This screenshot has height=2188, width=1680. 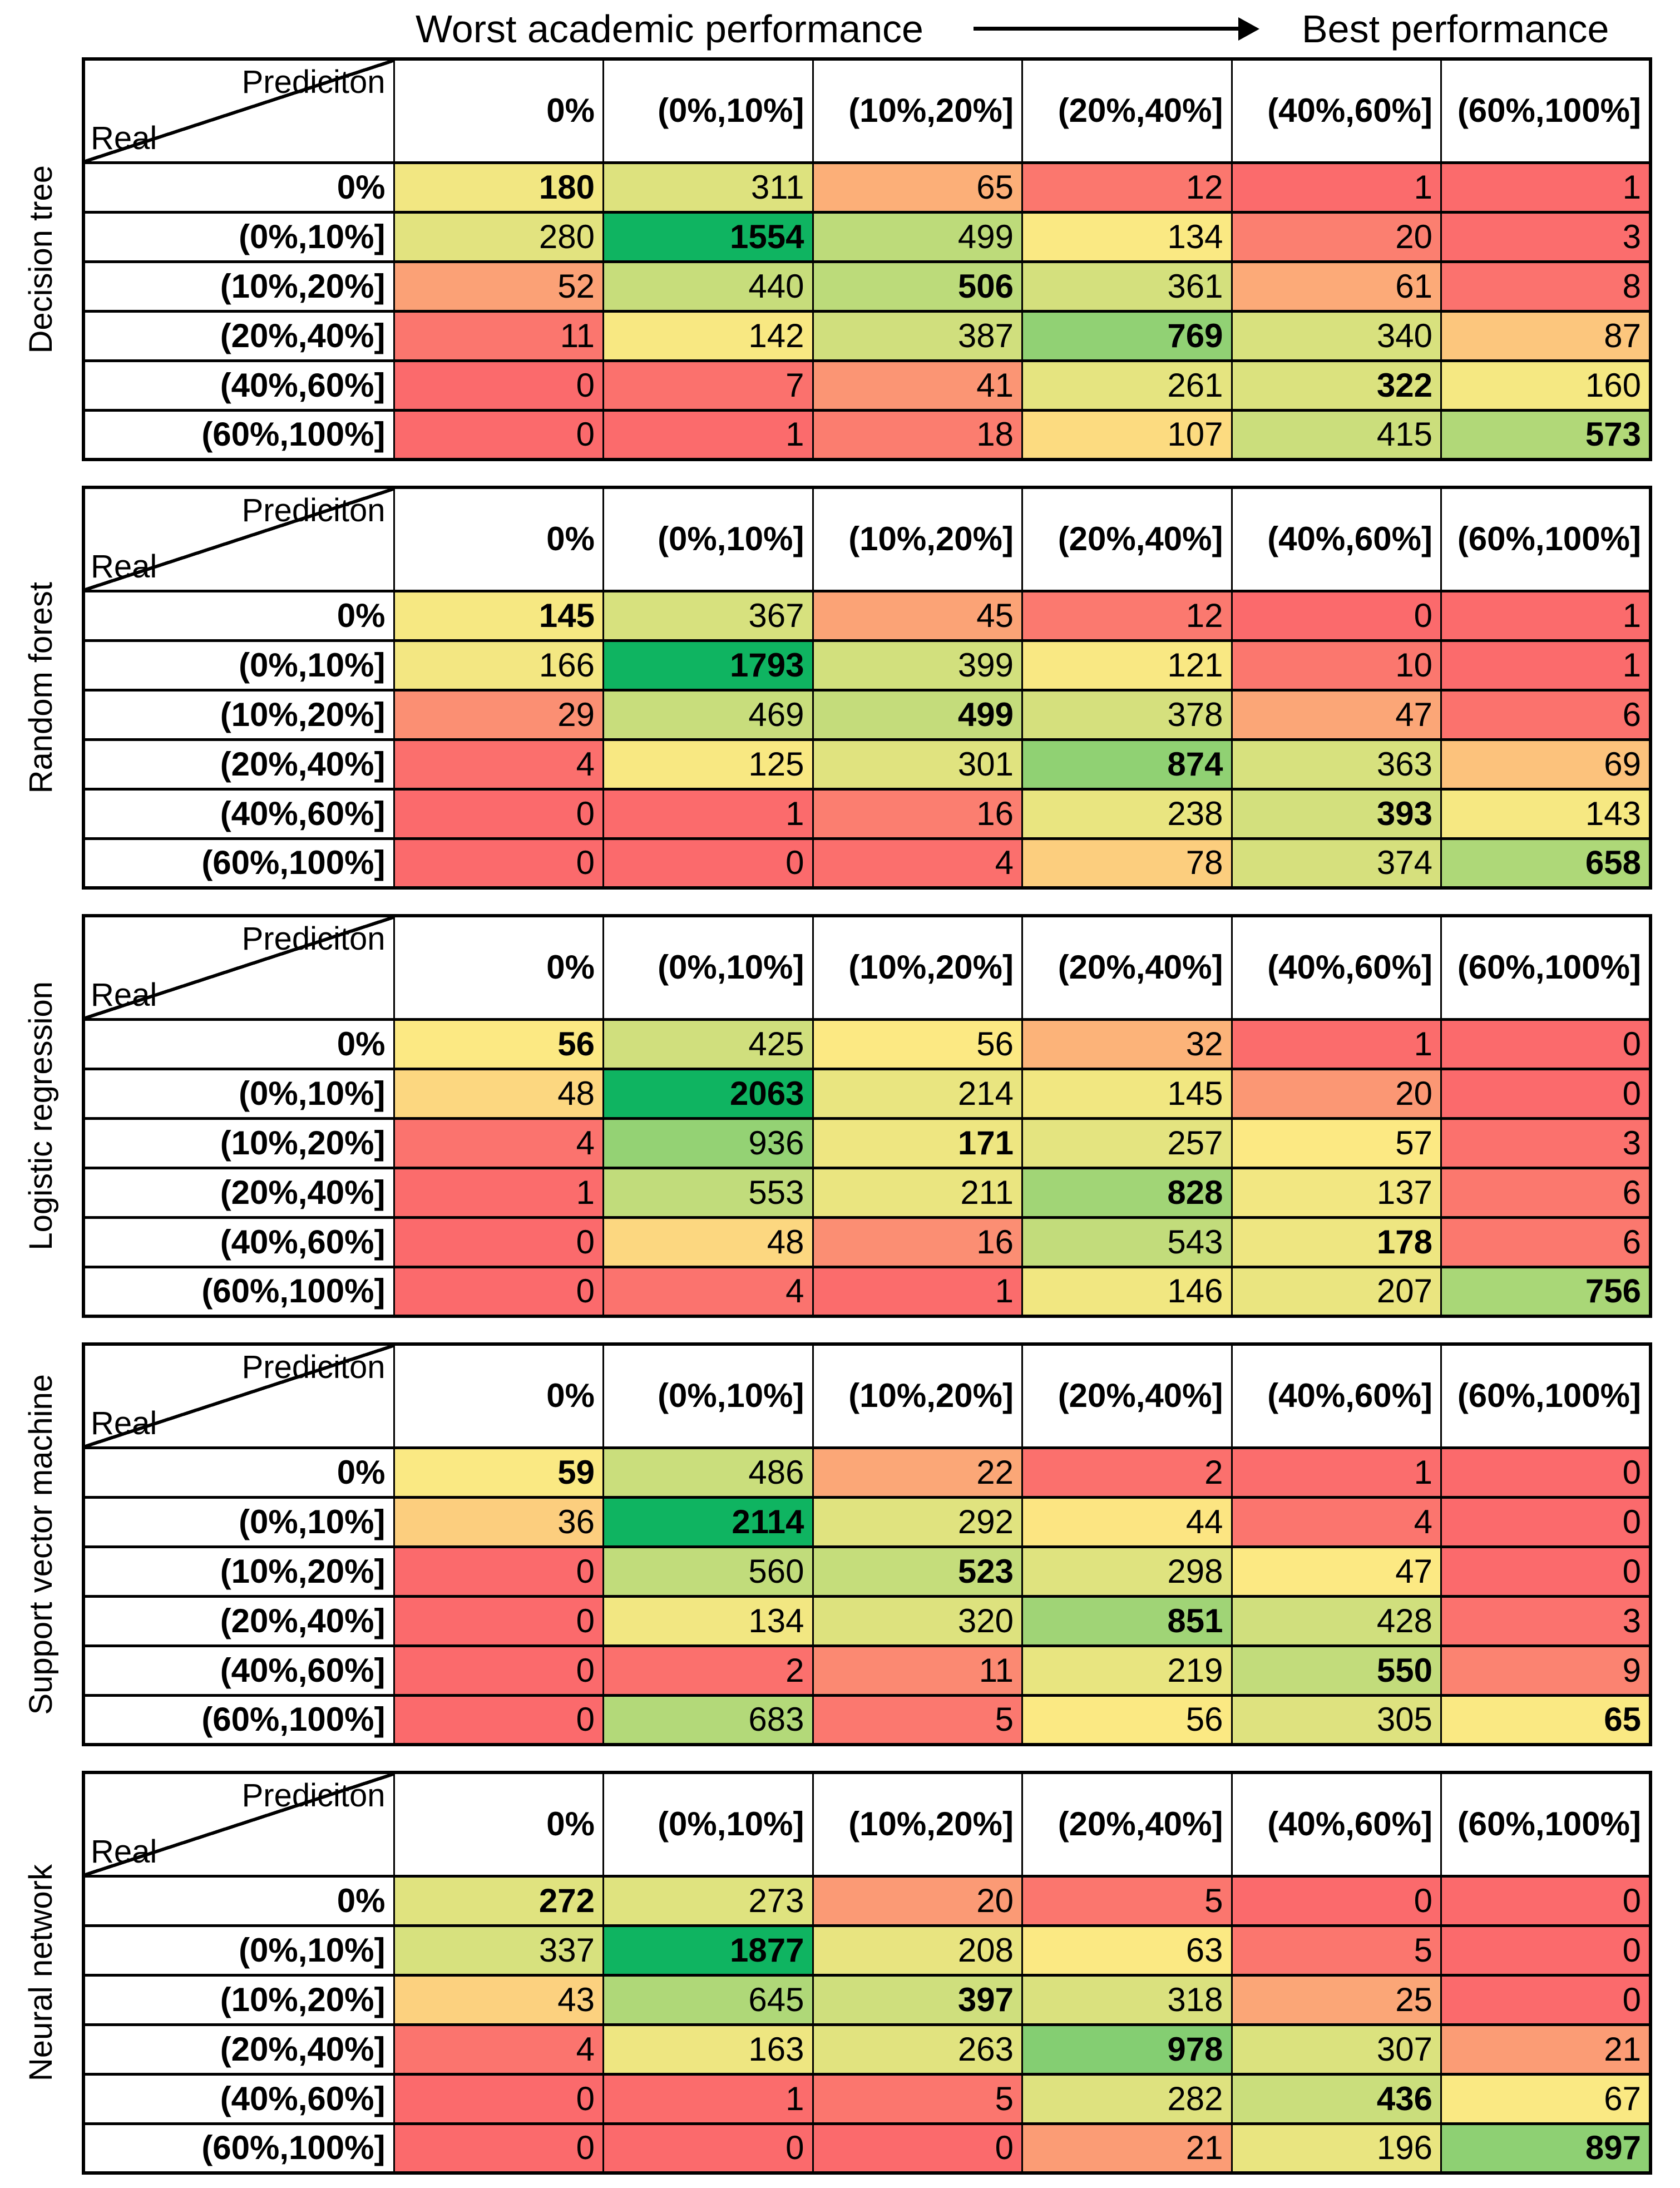 I want to click on matrix-cell: 16, so click(x=917, y=1242).